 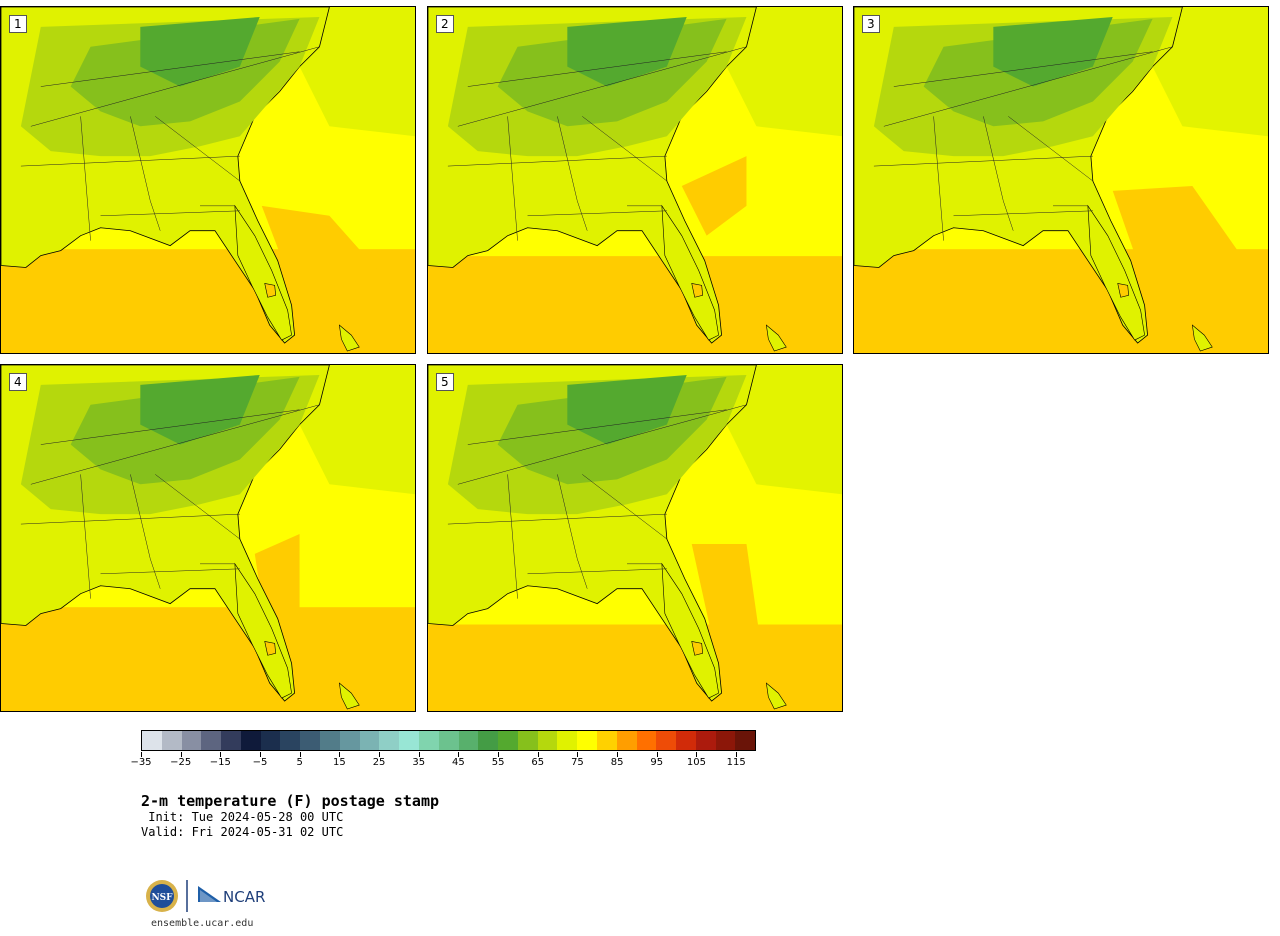 I want to click on colorbar-tick-label: 65, so click(x=538, y=762).